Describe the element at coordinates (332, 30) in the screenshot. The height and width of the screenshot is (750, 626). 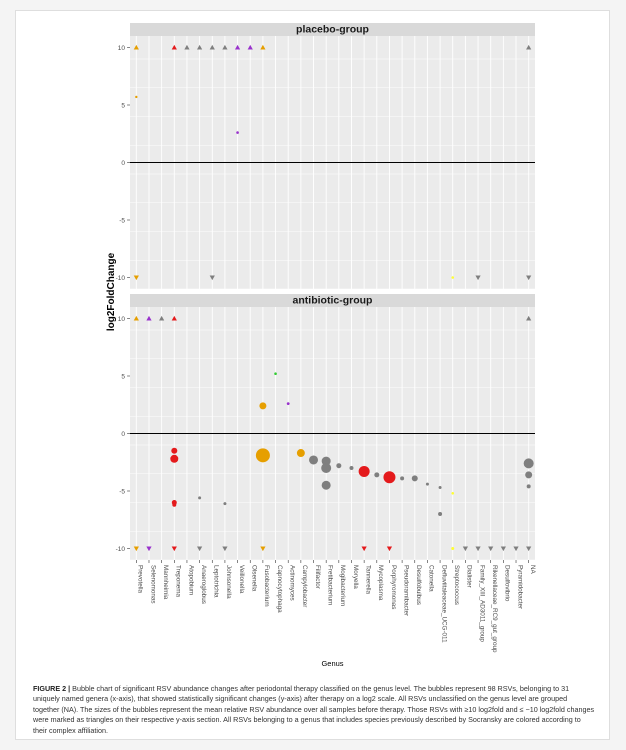
I see `panel-title: placebo-group` at that location.